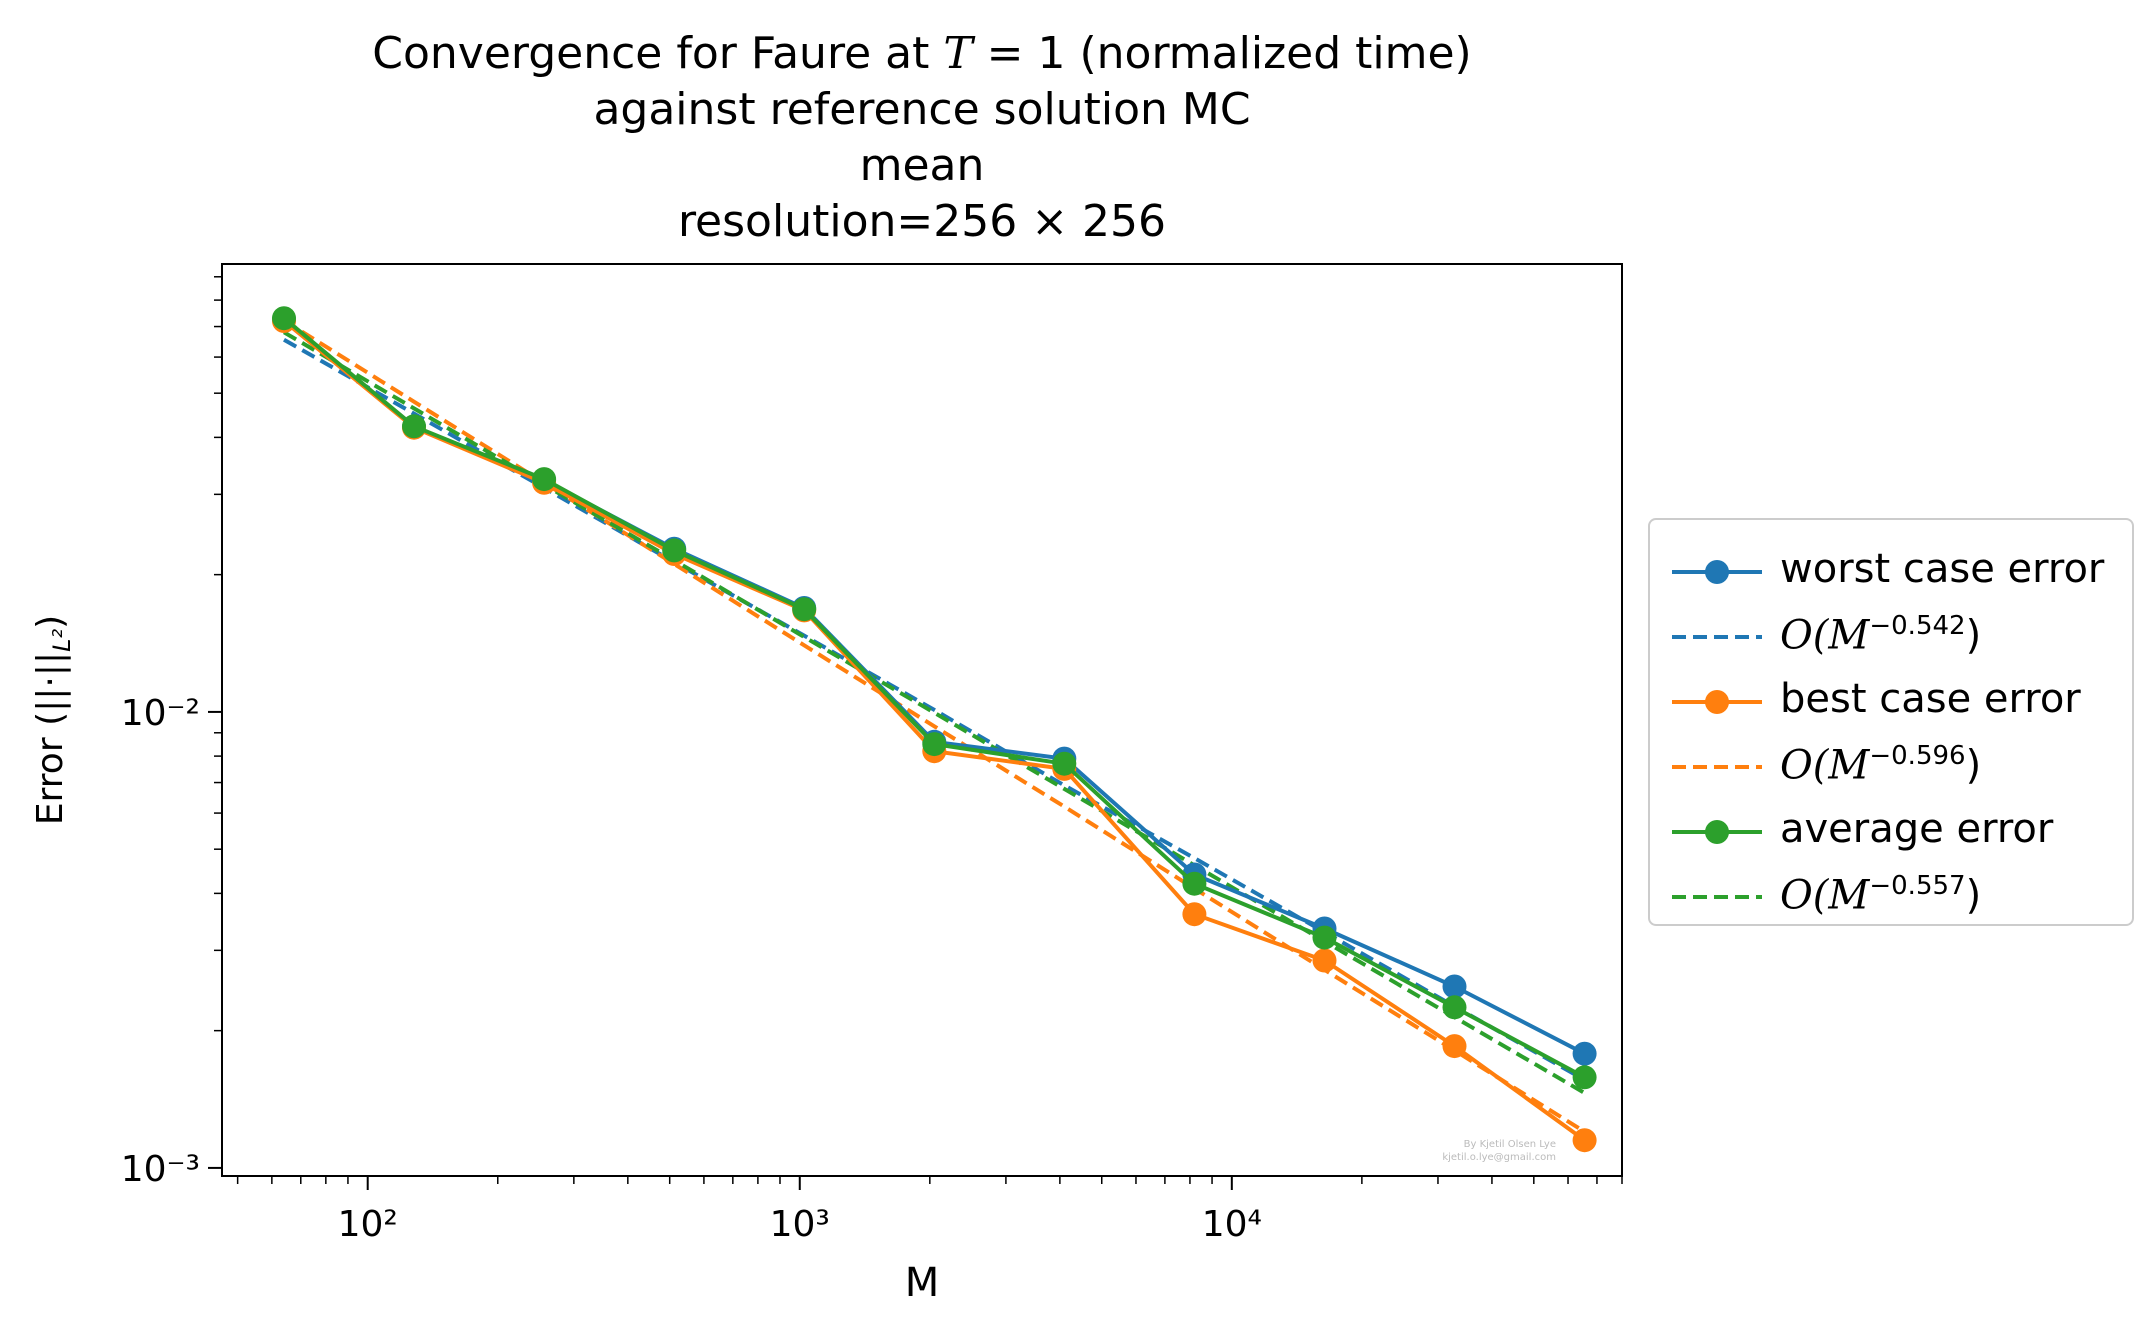 Image resolution: width=2153 pixels, height=1330 pixels. What do you see at coordinates (160, 713) in the screenshot?
I see `y-tick-label-1: 10⁻²` at bounding box center [160, 713].